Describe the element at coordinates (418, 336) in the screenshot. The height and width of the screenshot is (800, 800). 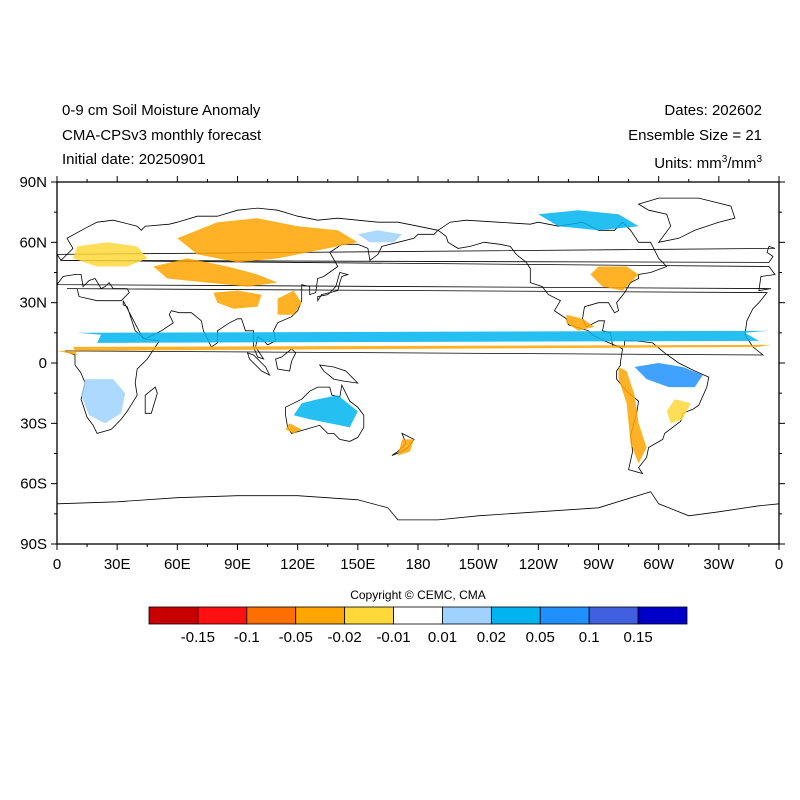
I see `anomaly-sahel-wet` at that location.